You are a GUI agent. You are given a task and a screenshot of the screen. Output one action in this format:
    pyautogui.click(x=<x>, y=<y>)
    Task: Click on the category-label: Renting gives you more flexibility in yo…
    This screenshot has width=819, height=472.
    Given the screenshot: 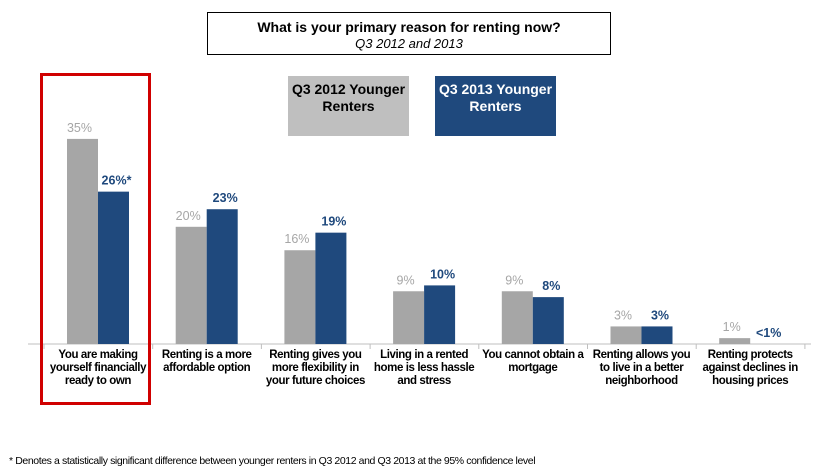 What is the action you would take?
    pyautogui.click(x=315, y=368)
    